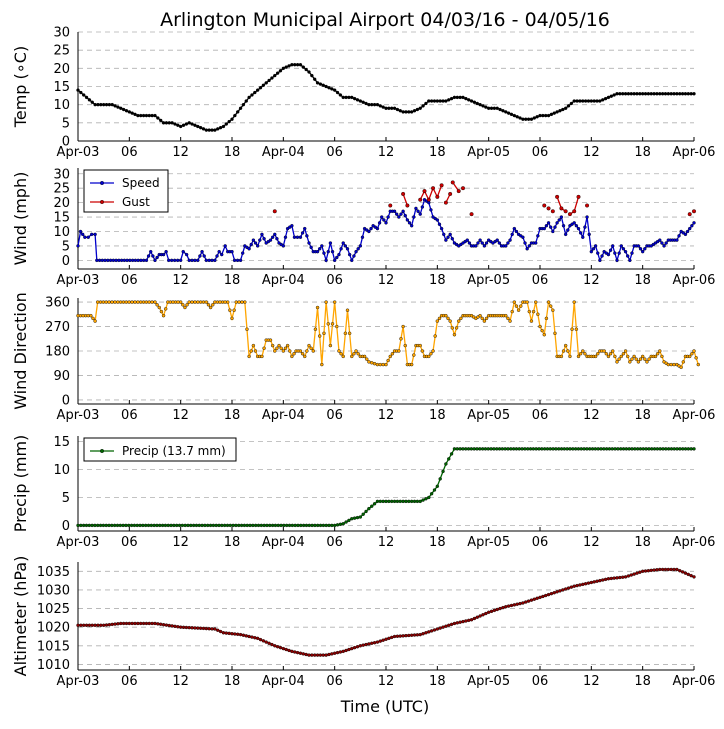 This screenshot has width=724, height=729. Describe the element at coordinates (694, 415) in the screenshot. I see `direction-xtick-label: Apr-06` at that location.